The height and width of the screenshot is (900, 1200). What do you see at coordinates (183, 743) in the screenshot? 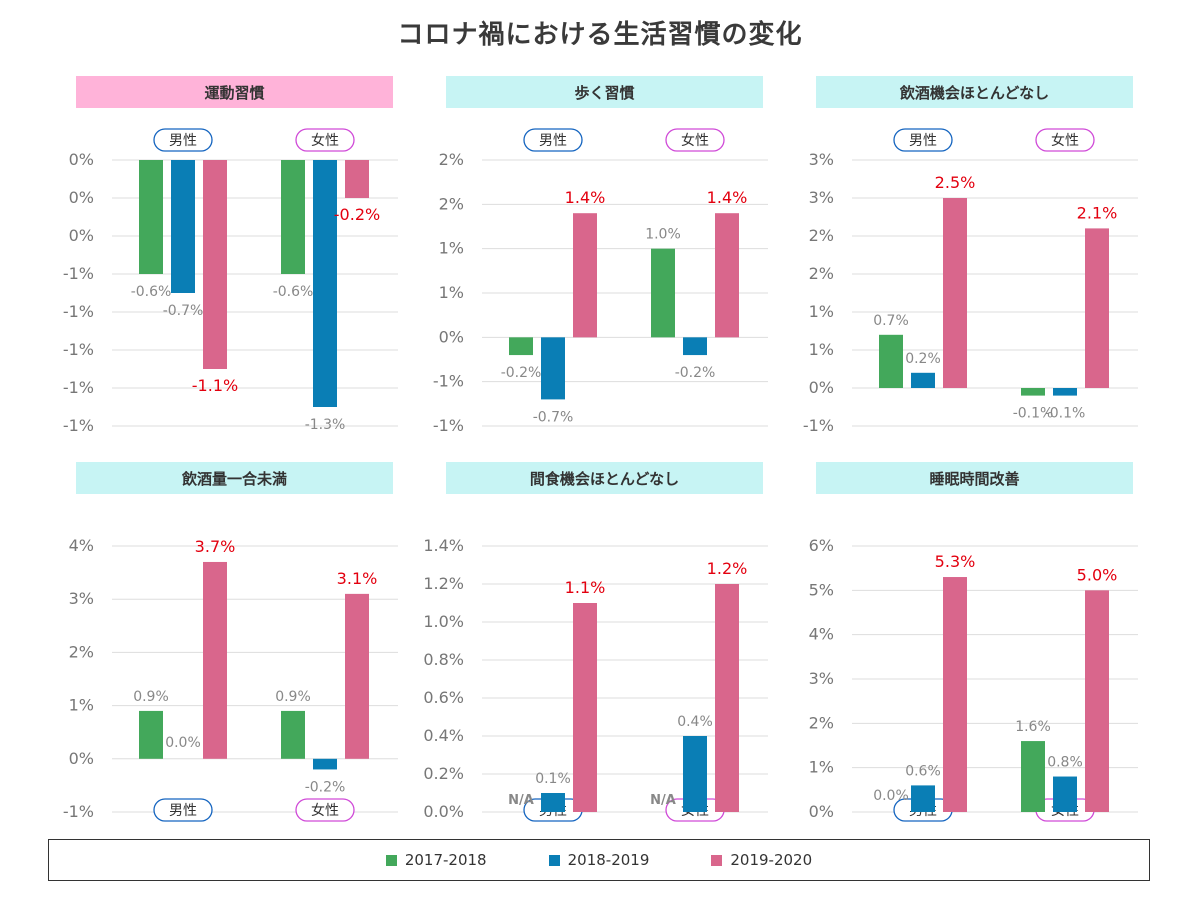
I see `data-label: 0.0%` at bounding box center [183, 743].